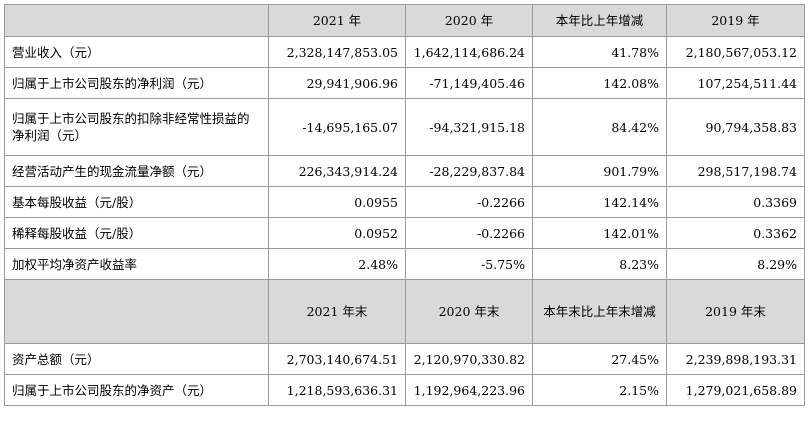  What do you see at coordinates (599, 233) in the screenshot?
I see `table-cell: 142.01%` at bounding box center [599, 233].